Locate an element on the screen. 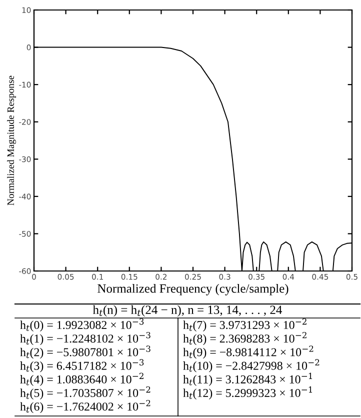  text: h$_{t}$(6) = −1.7624002 × 10$^{−2}$ is located at coordinates (85, 407).